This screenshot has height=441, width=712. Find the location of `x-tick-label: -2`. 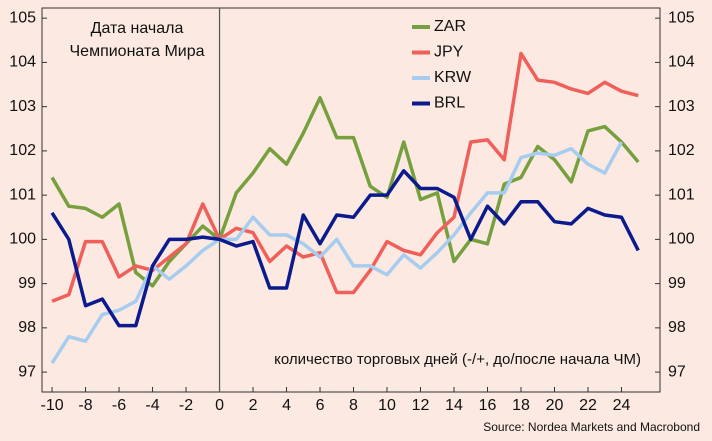

x-tick-label: -2 is located at coordinates (186, 405).